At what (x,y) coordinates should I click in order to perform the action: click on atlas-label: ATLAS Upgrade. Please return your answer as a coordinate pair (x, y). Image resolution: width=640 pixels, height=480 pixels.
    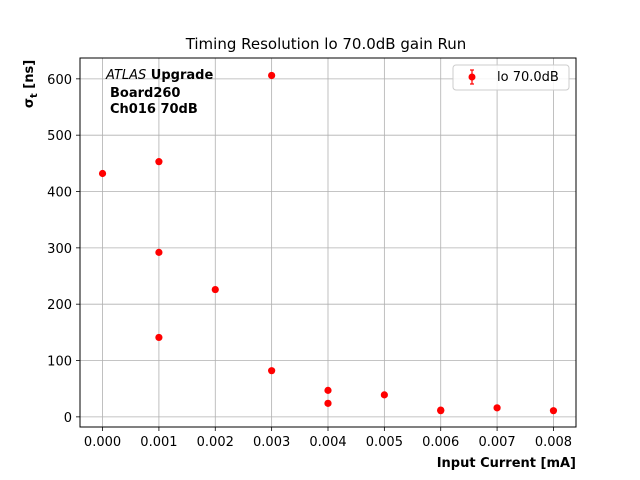
    Looking at the image, I should click on (159, 75).